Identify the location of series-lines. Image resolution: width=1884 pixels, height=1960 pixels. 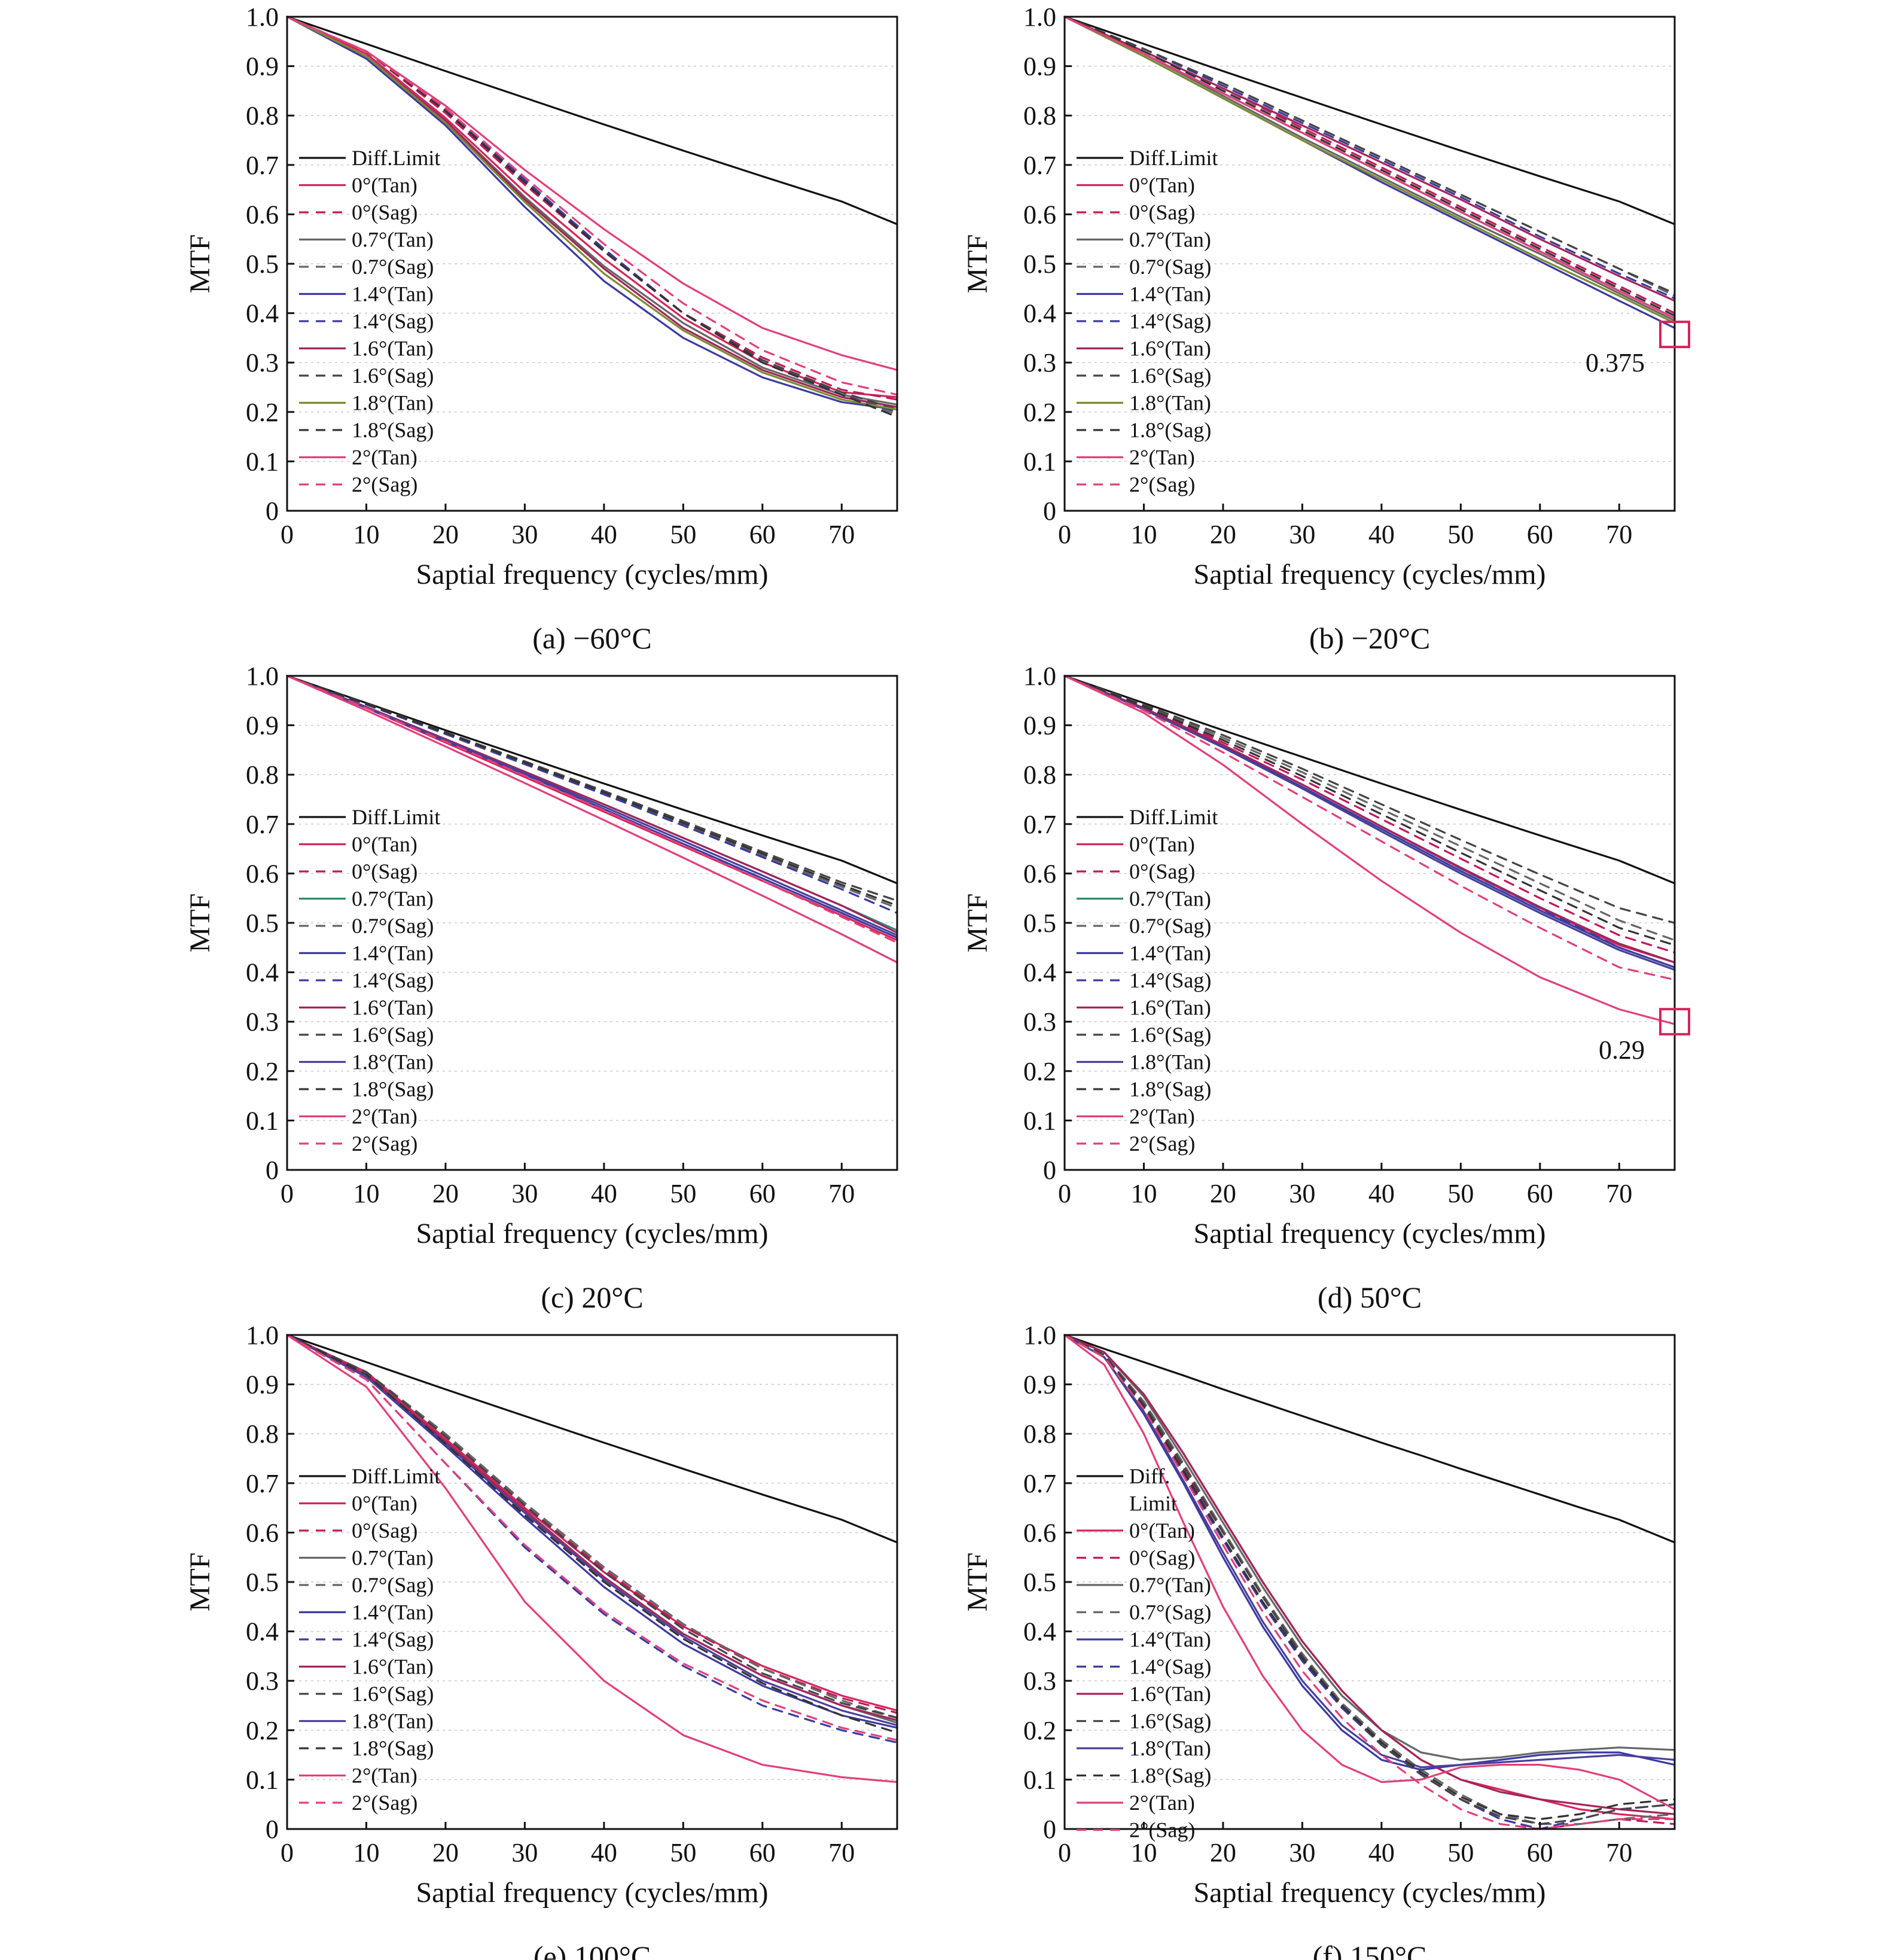
(592, 819).